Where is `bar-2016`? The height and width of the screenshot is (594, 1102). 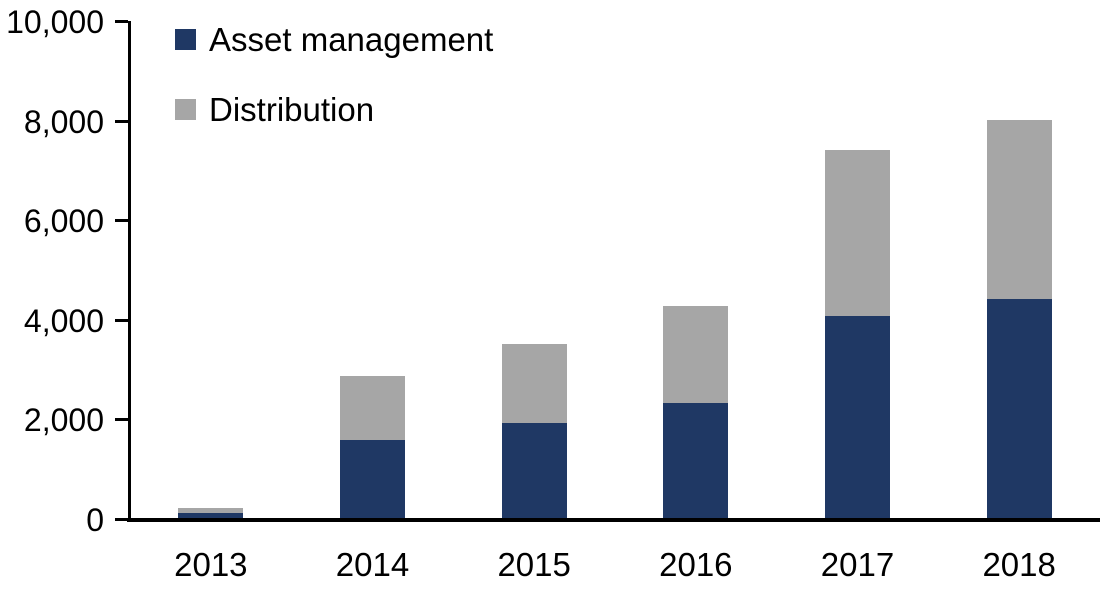
bar-2016 is located at coordinates (696, 412).